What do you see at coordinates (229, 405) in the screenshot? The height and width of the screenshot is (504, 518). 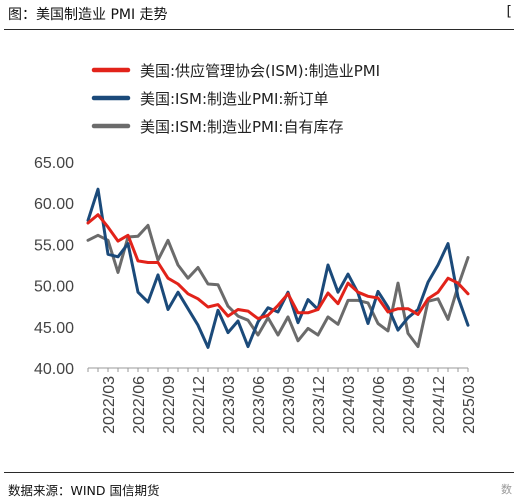 I see `x-tick-label: 2023/03` at bounding box center [229, 405].